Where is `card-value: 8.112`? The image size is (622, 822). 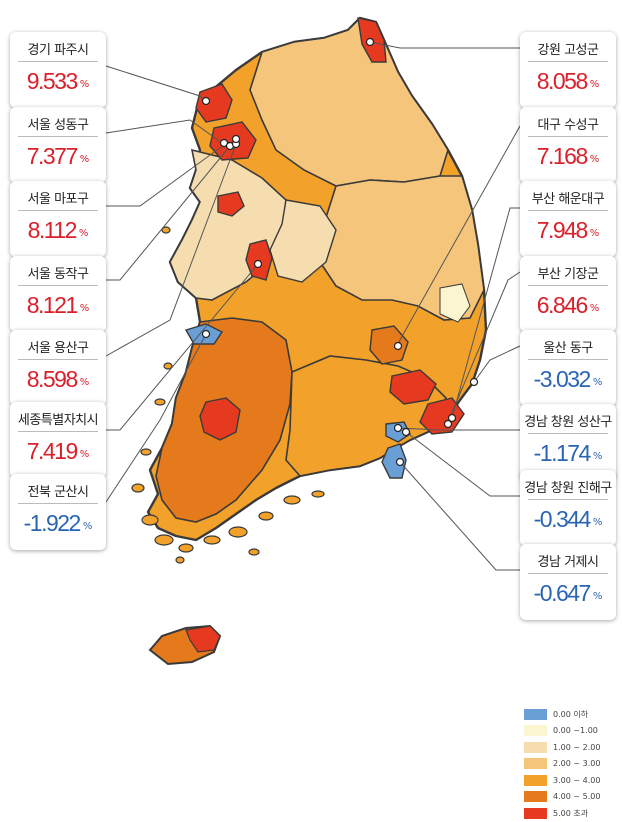 card-value: 8.112 is located at coordinates (52, 230).